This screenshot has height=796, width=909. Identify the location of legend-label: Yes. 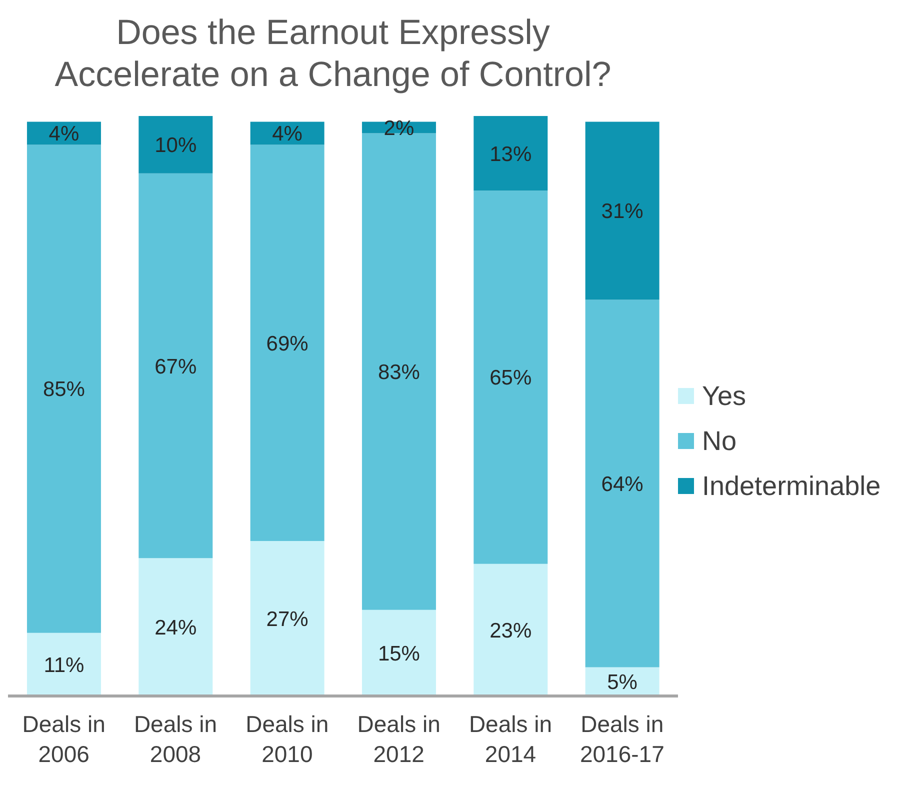
(724, 396).